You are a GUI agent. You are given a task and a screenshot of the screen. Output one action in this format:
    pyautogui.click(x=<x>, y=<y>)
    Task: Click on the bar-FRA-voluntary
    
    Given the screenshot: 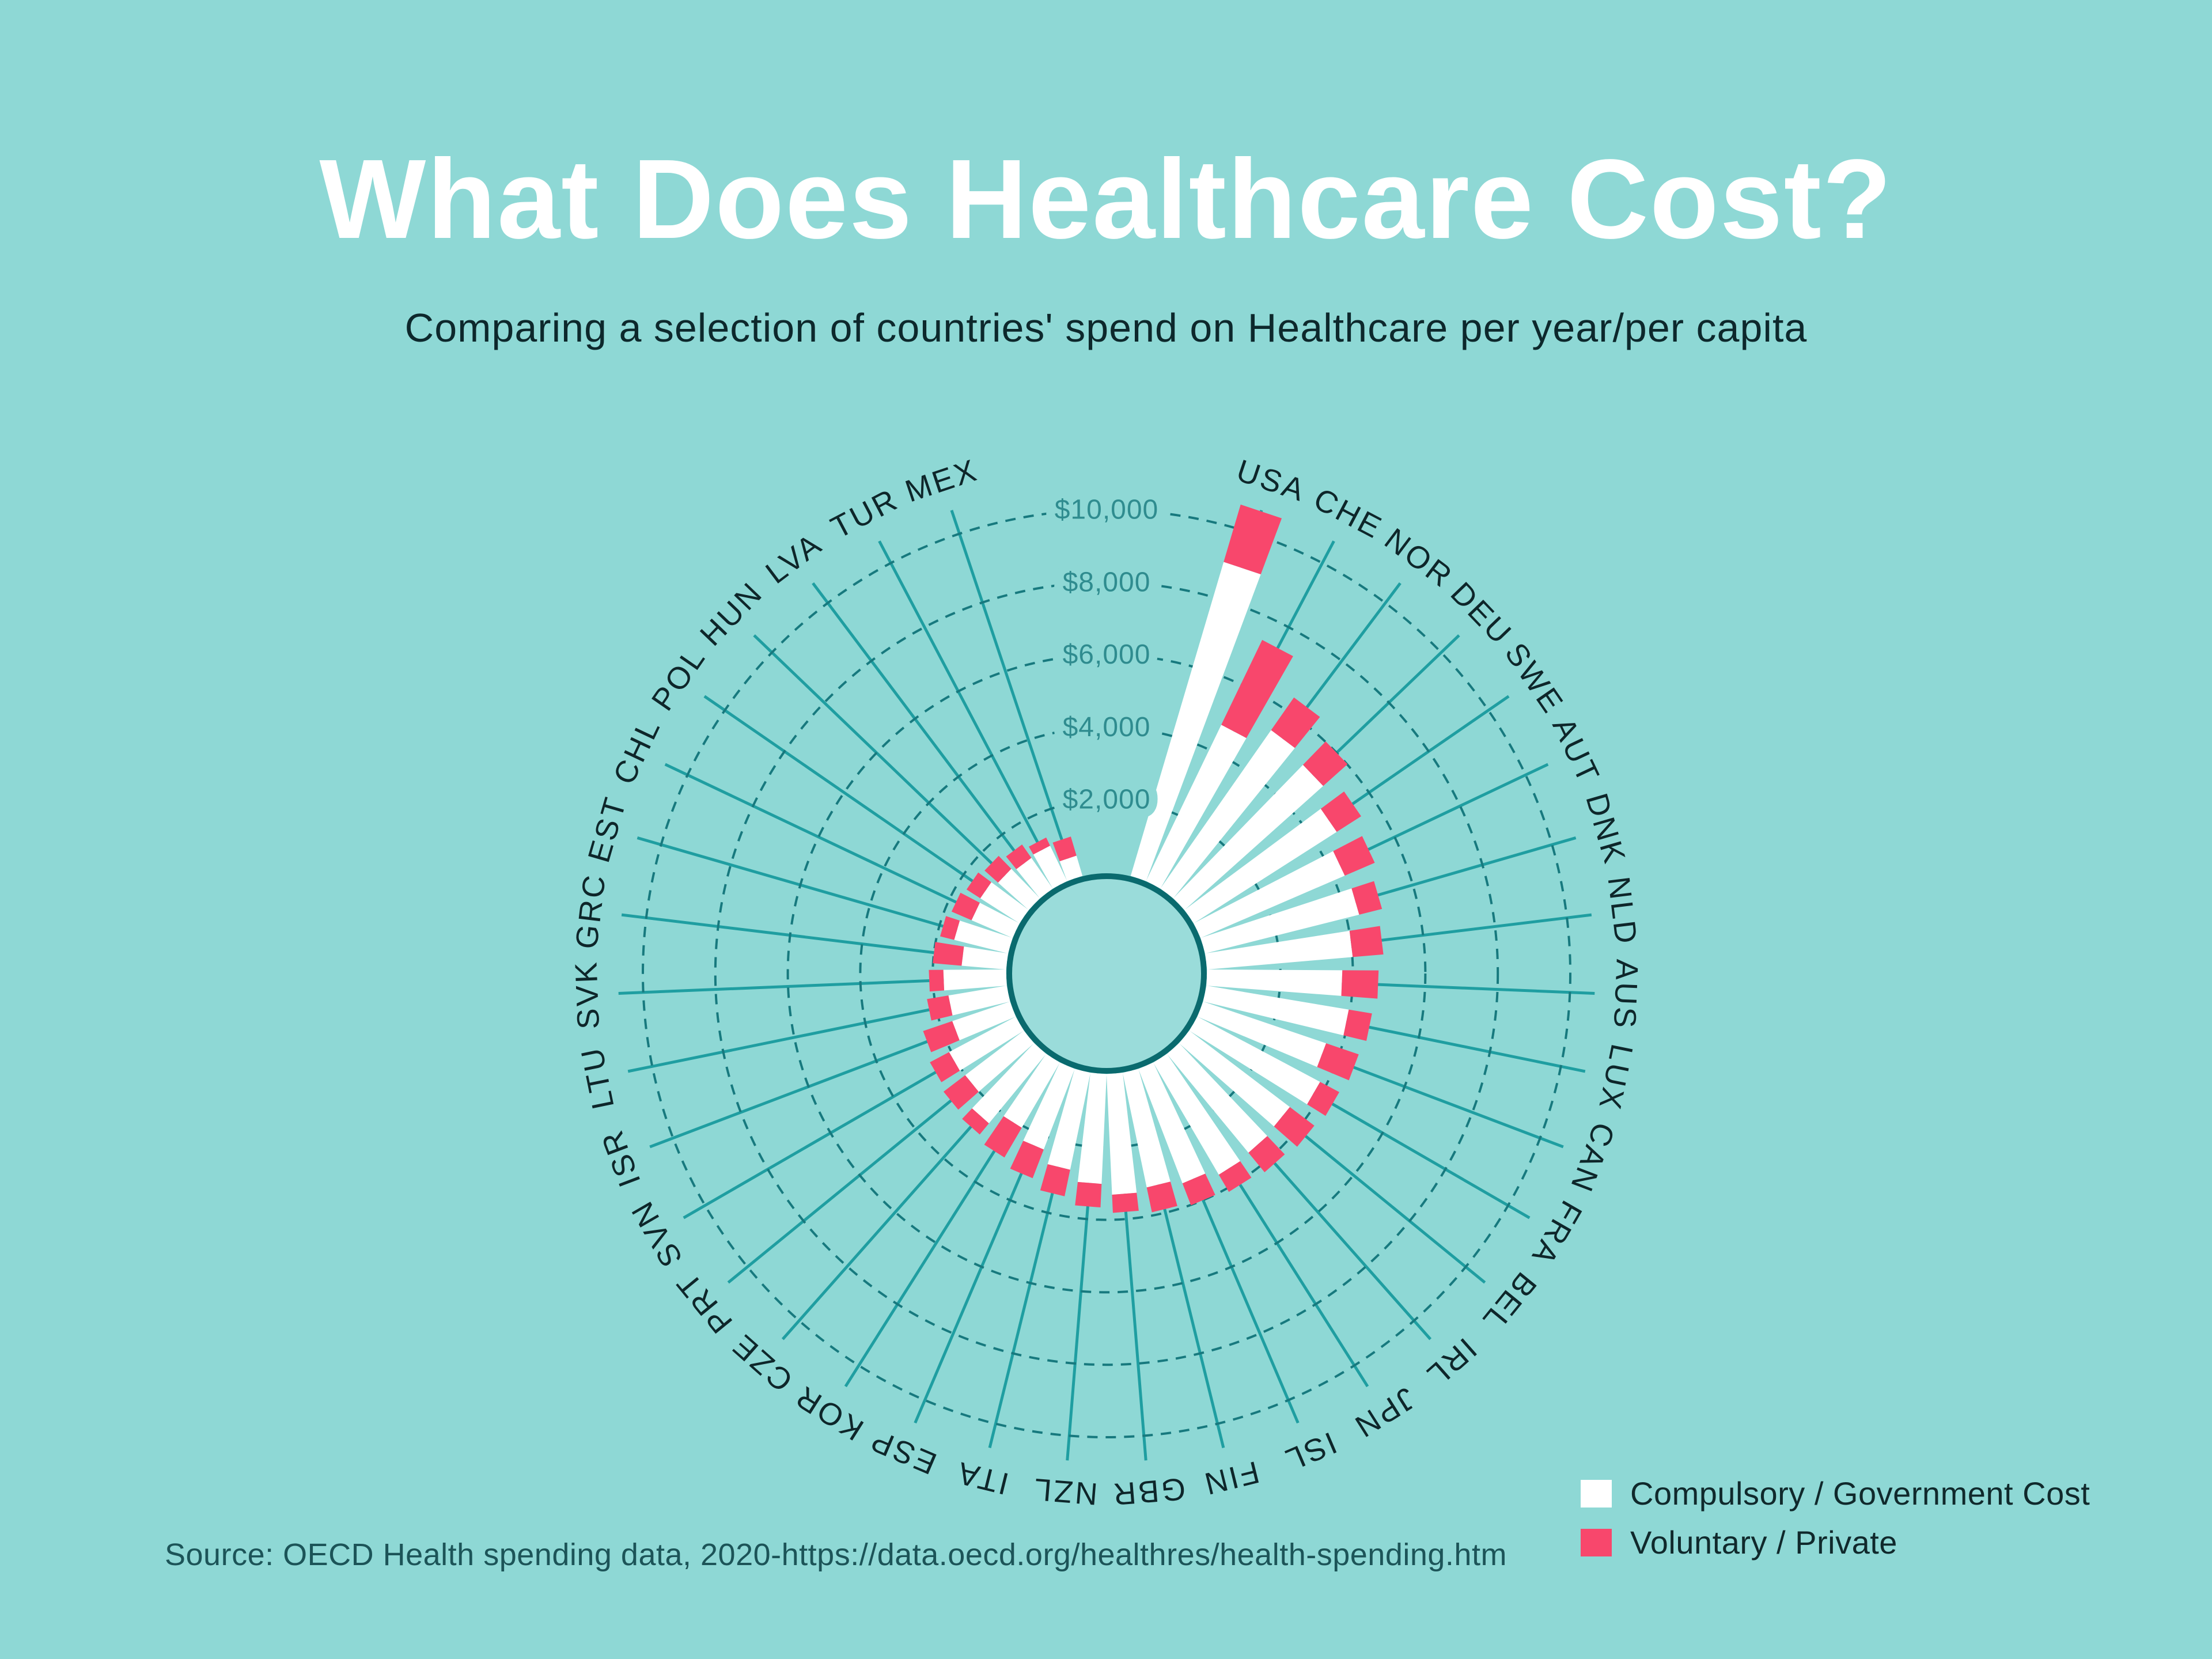 What is the action you would take?
    pyautogui.click(x=1323, y=1099)
    